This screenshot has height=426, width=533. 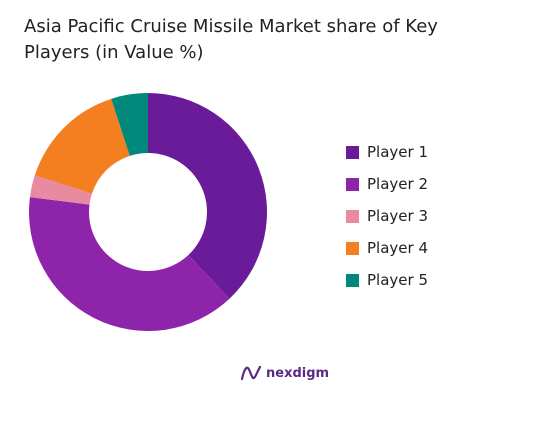 I want to click on legend-item-player-2: Player 2, so click(x=387, y=184).